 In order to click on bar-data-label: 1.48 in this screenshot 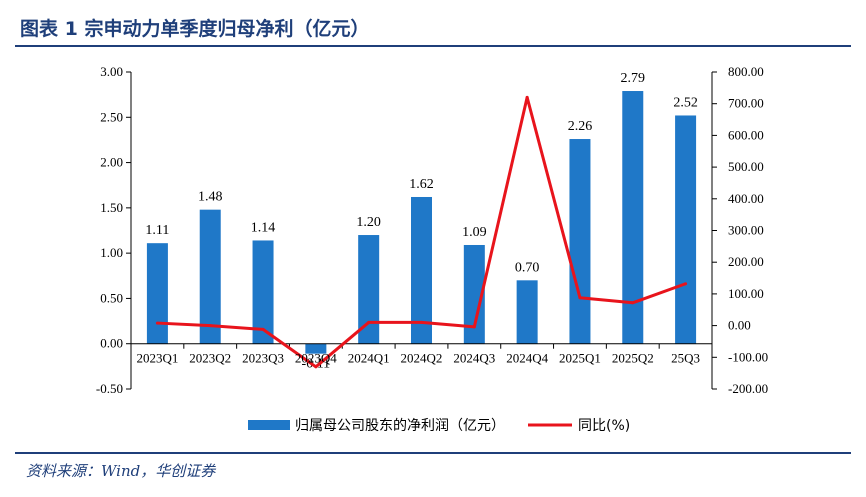, I will do `click(210, 197)`.